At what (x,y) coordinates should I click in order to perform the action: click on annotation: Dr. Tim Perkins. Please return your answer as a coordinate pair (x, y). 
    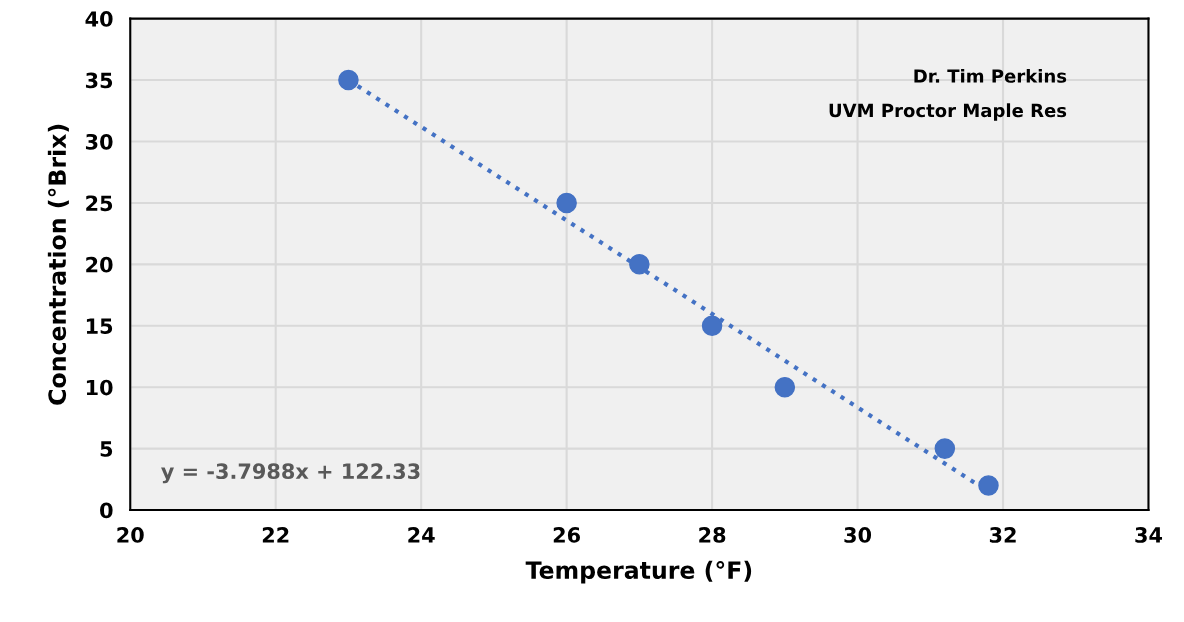
    Looking at the image, I should click on (990, 75).